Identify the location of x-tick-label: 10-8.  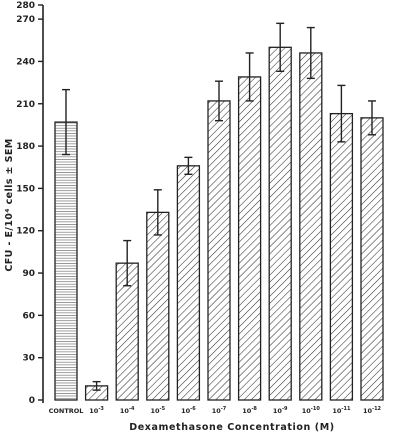
(249, 410).